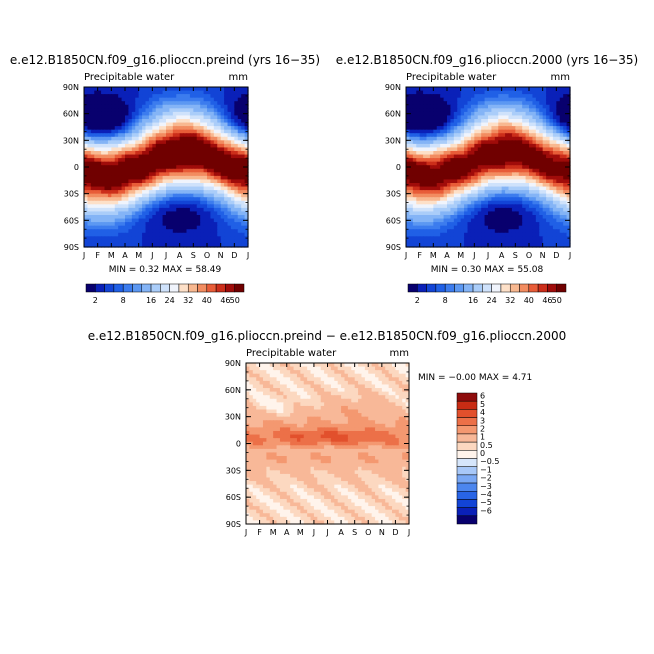 This screenshot has height=654, width=654. What do you see at coordinates (487, 270) in the screenshot?
I see `min-max-stats: MIN = 0.30 MAX = 55.08` at bounding box center [487, 270].